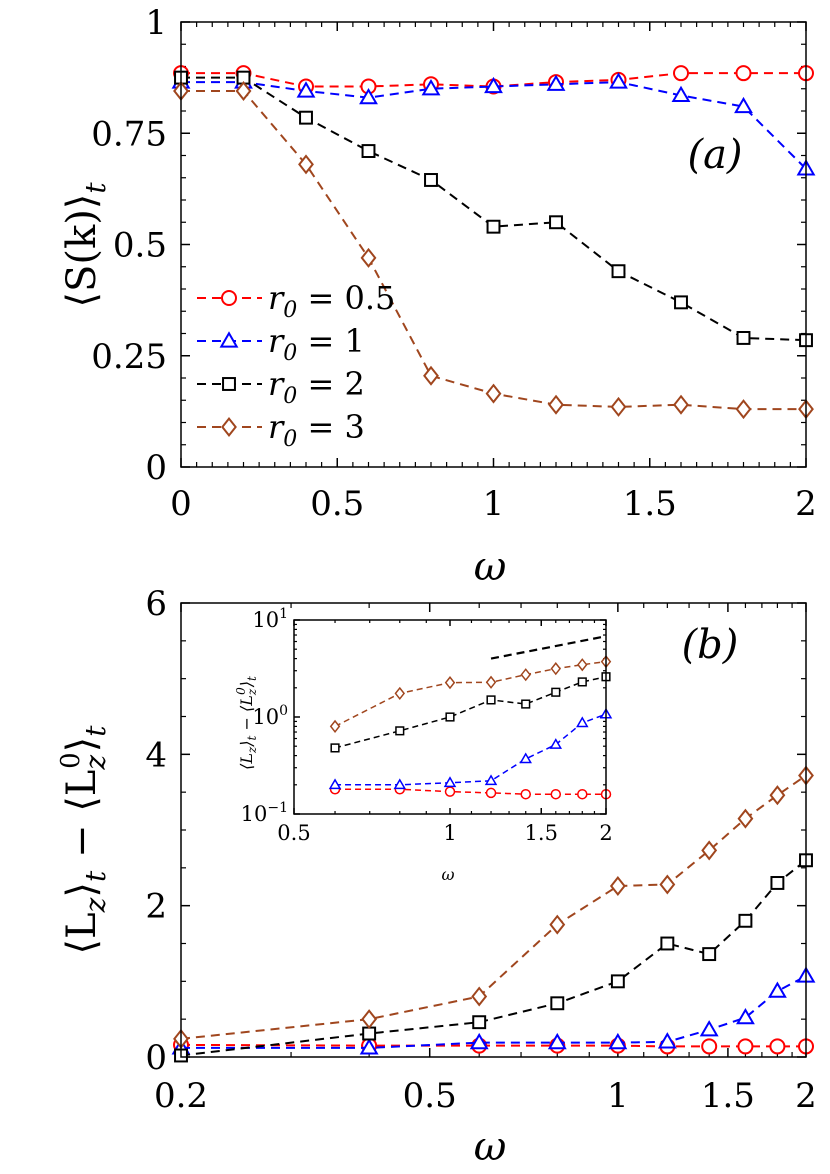  What do you see at coordinates (181, 1096) in the screenshot?
I see `panel-b-x-tick-label: 0.2` at bounding box center [181, 1096].